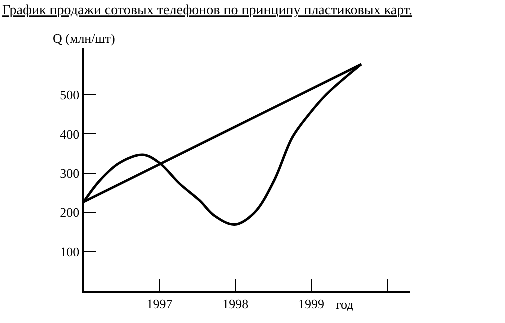 The image size is (505, 323). What do you see at coordinates (70, 134) in the screenshot?
I see `y-tick-label: 400` at bounding box center [70, 134].